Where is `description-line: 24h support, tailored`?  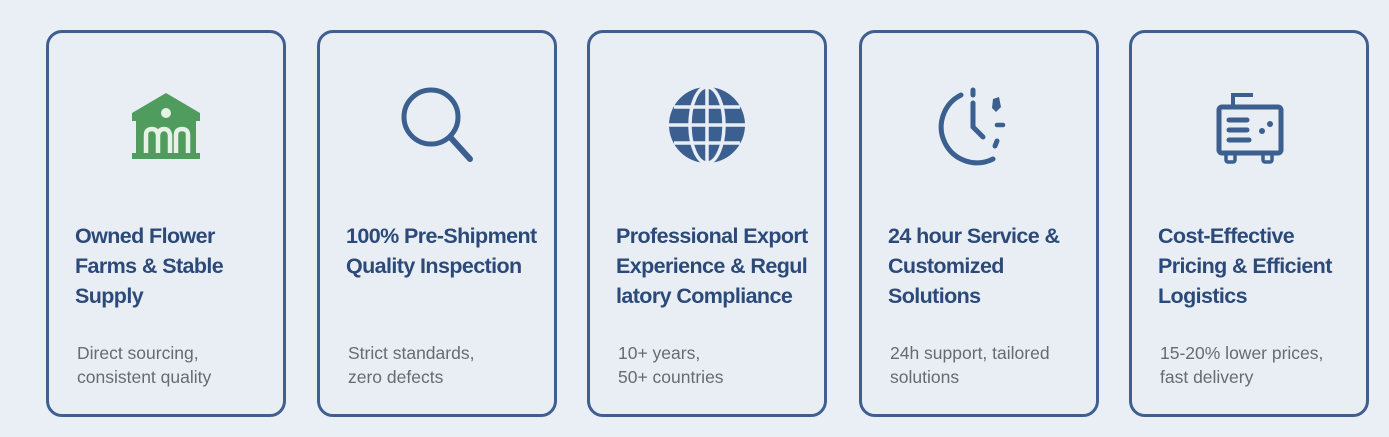 description-line: 24h support, tailored is located at coordinates (970, 353).